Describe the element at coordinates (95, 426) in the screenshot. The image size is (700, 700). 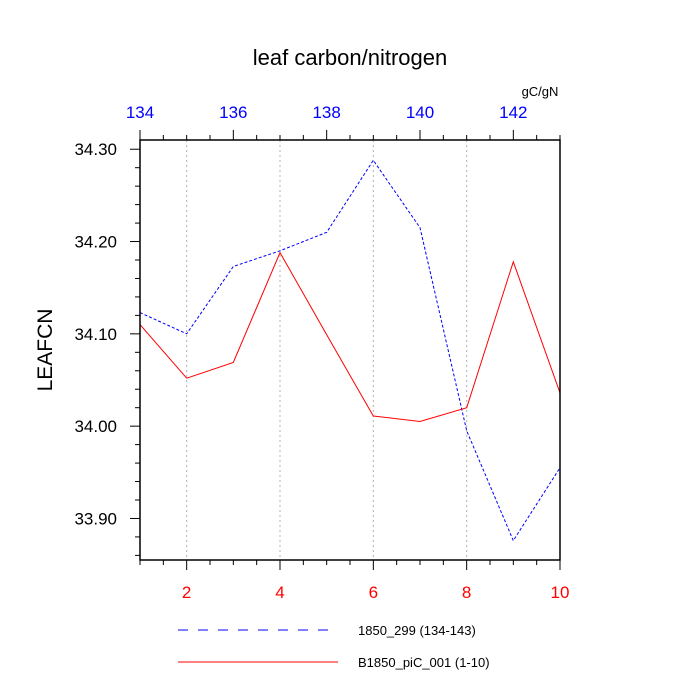
I see `y-tick-label: 34.00` at that location.